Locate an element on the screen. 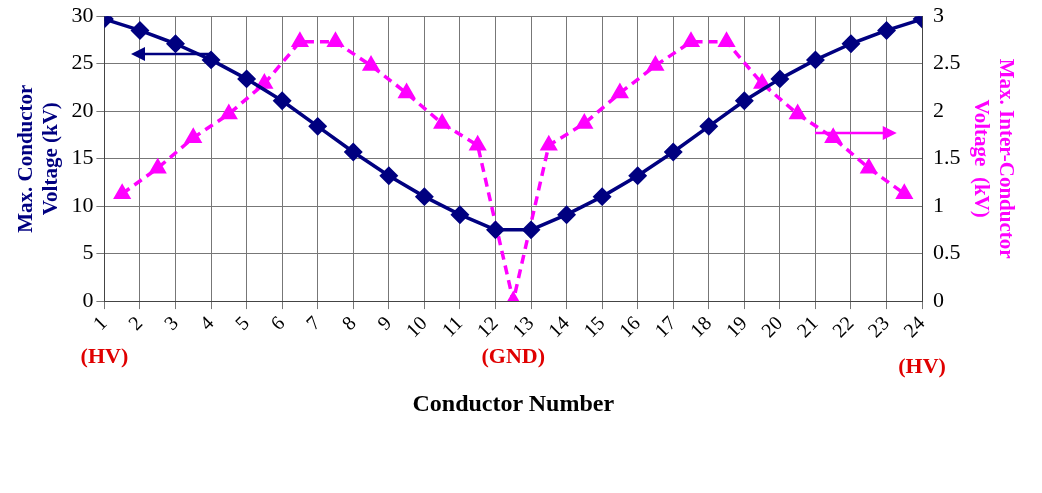 The width and height of the screenshot is (1042, 493). x-tick-label: 19 is located at coordinates (736, 326).